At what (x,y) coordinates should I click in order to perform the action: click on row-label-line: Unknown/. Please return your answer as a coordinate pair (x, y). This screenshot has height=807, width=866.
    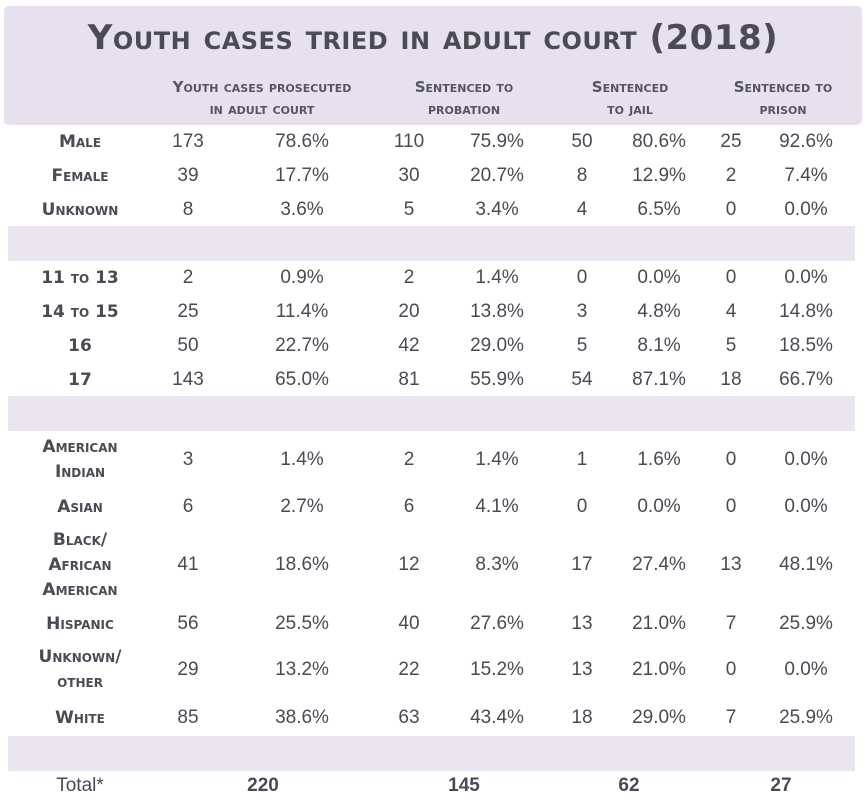
    Looking at the image, I should click on (80, 657).